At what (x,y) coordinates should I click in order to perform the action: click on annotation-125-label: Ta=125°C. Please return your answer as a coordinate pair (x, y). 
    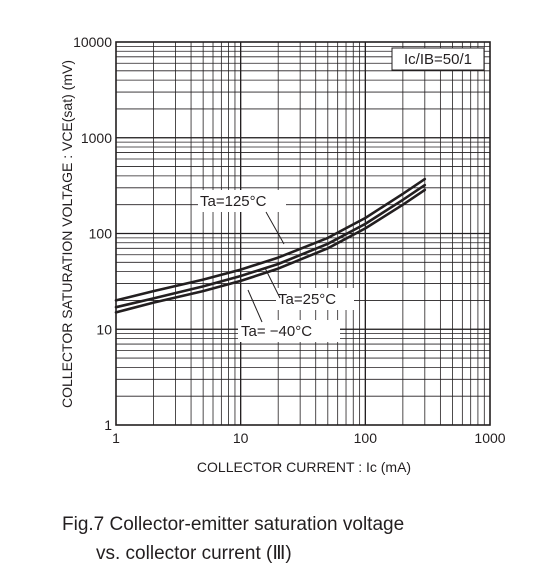
    Looking at the image, I should click on (233, 201).